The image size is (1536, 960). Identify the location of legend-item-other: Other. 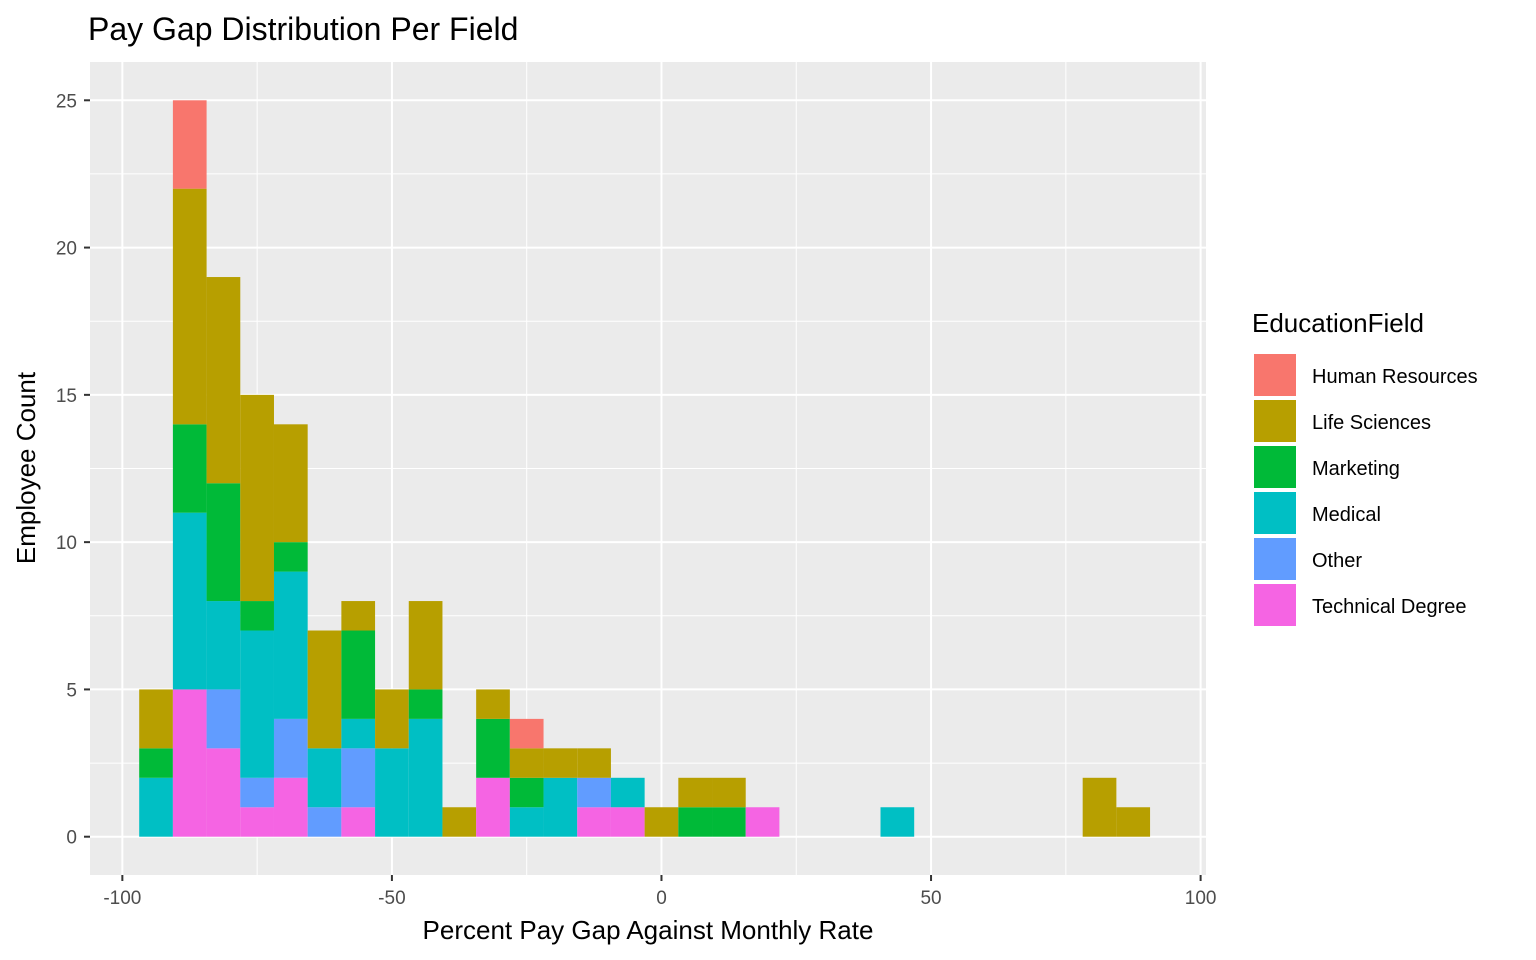
(1308, 559).